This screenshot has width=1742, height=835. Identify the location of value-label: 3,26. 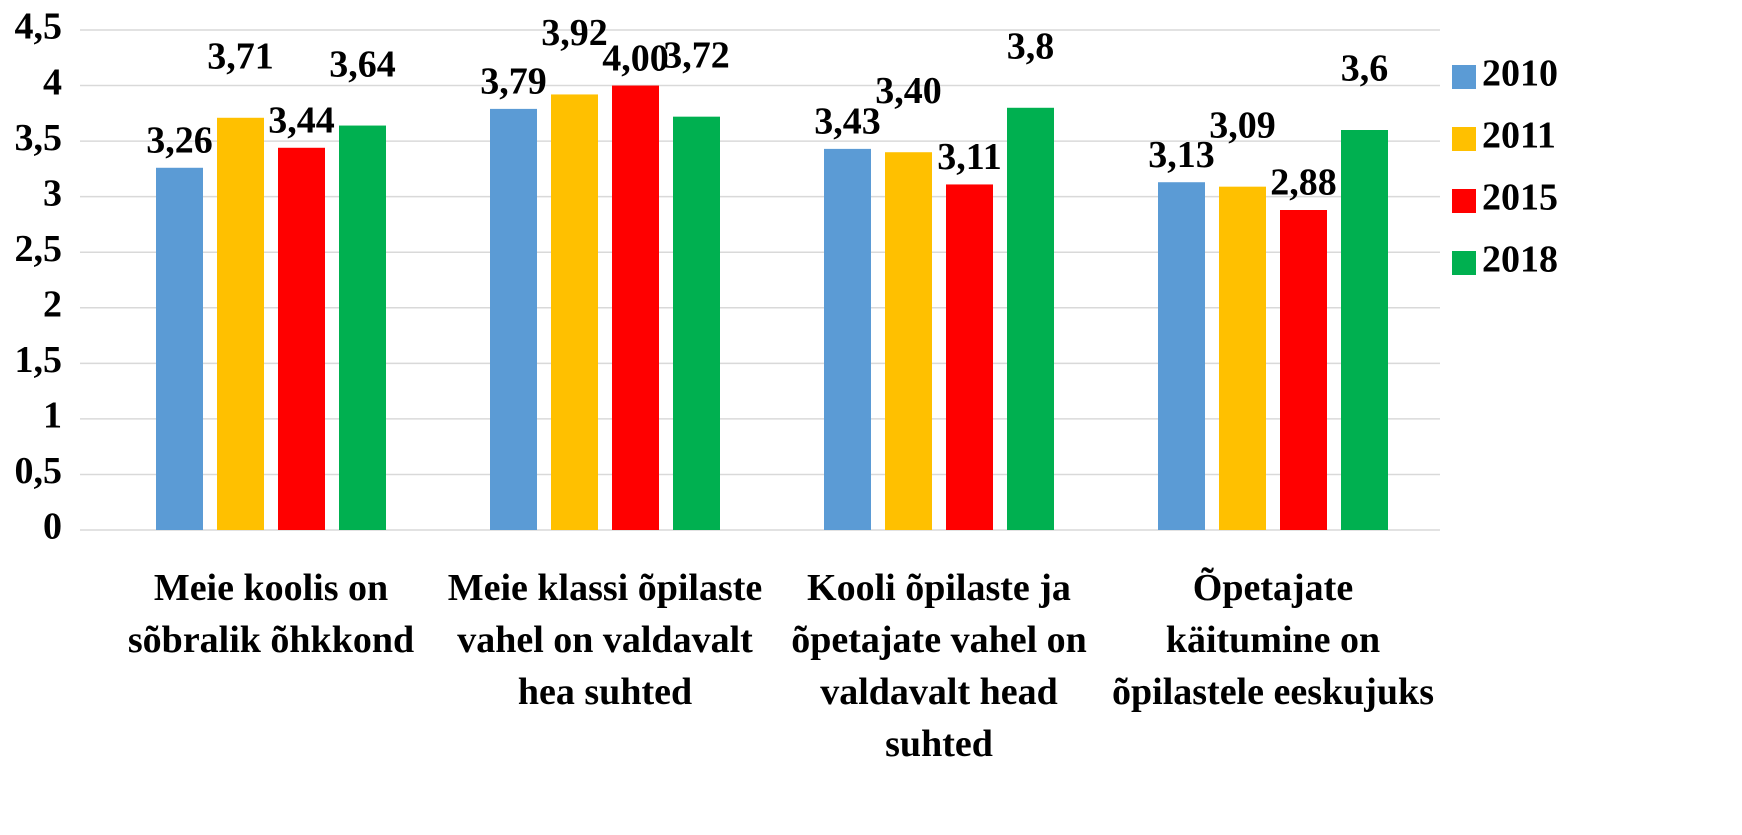
(179, 140).